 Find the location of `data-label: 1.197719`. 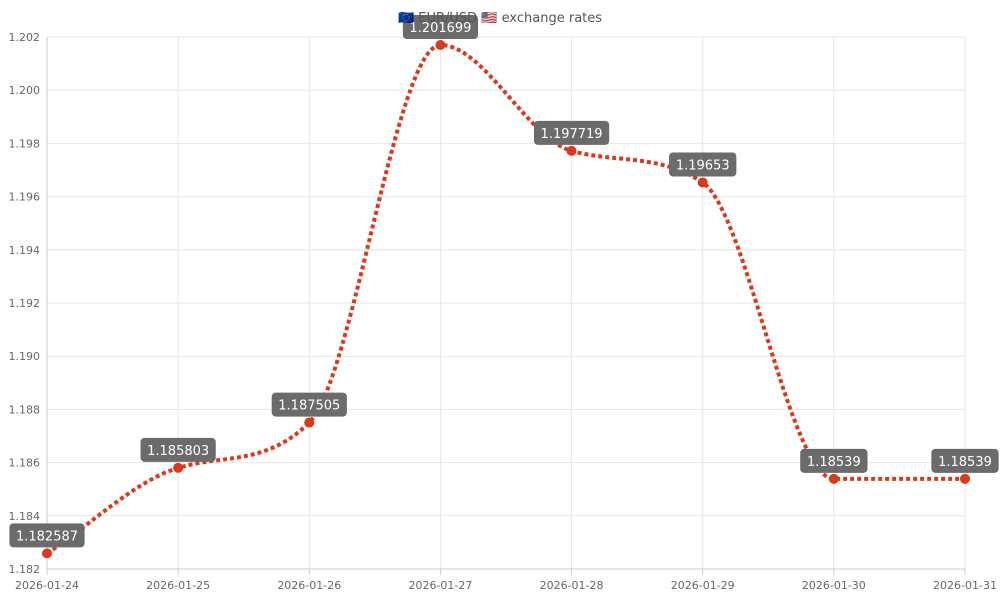

data-label: 1.197719 is located at coordinates (571, 132).